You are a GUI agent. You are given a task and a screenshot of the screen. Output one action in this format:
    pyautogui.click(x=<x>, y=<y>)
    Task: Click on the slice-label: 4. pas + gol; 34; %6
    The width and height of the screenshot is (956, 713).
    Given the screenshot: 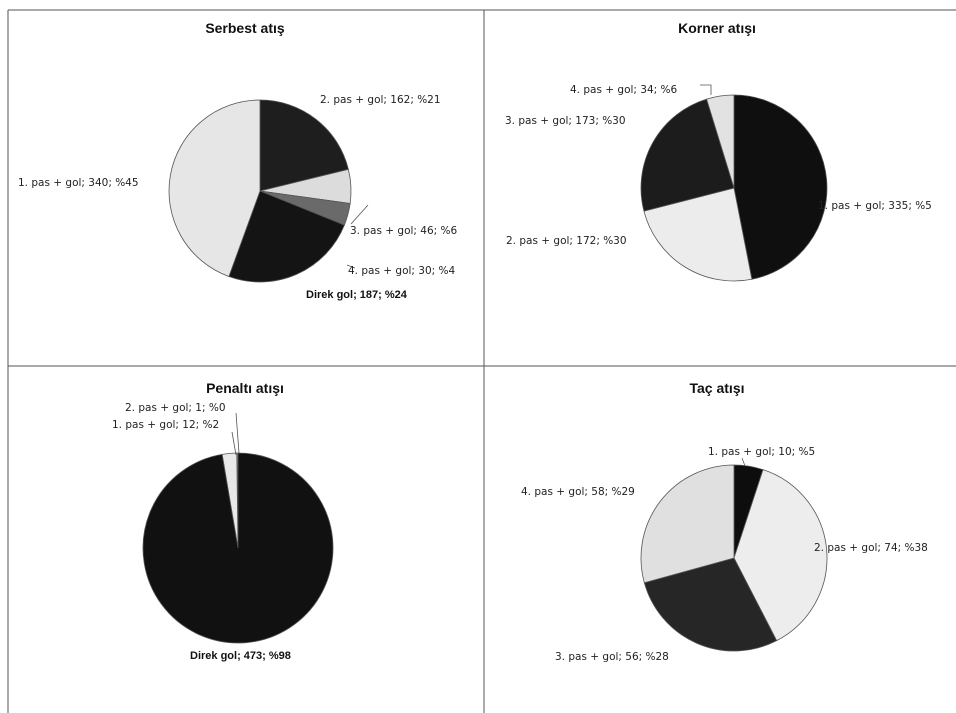 What is the action you would take?
    pyautogui.click(x=623, y=90)
    